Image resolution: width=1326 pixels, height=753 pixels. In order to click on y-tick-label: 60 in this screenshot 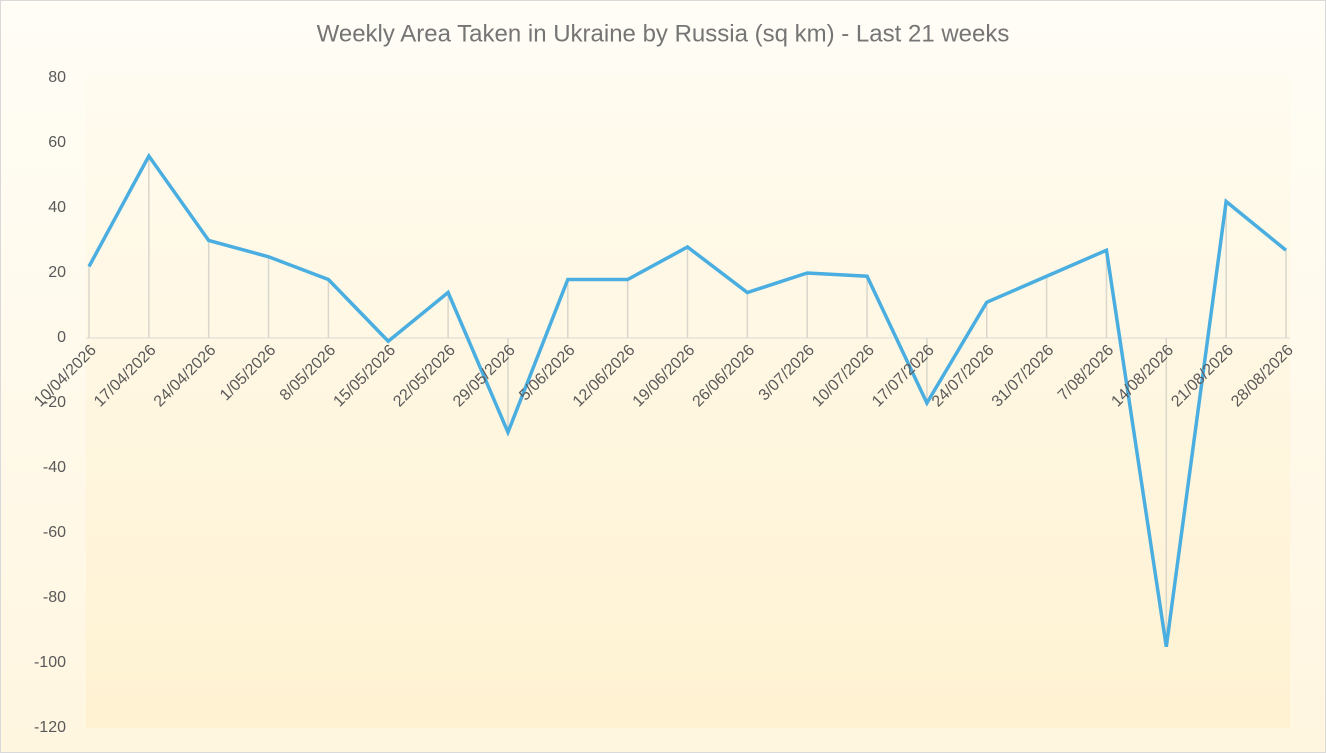, I will do `click(57, 142)`.